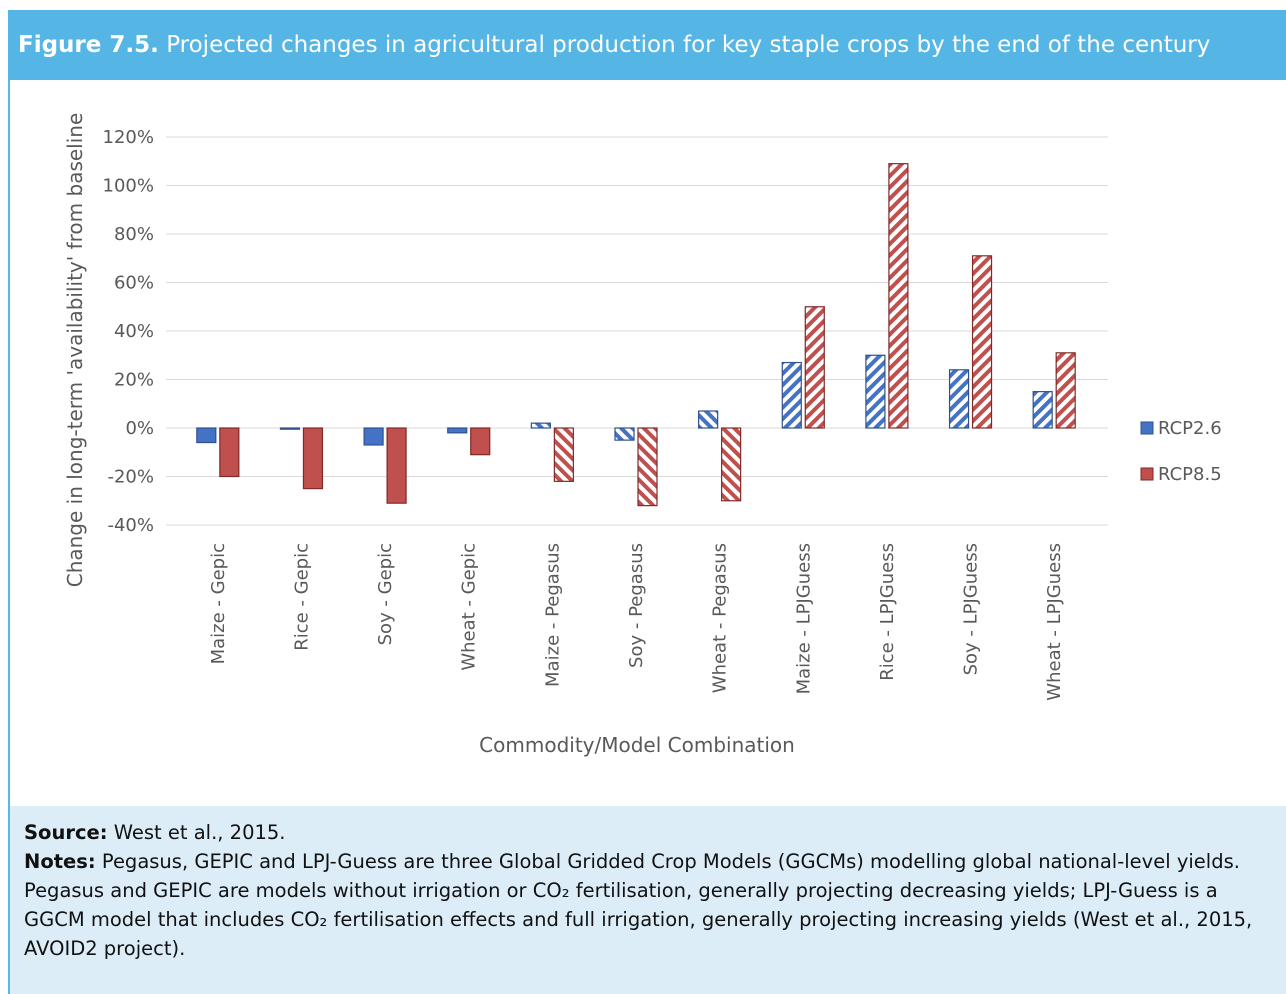 This screenshot has height=994, width=1286. I want to click on x-tick-label: Wheat - Pegasus, so click(720, 618).